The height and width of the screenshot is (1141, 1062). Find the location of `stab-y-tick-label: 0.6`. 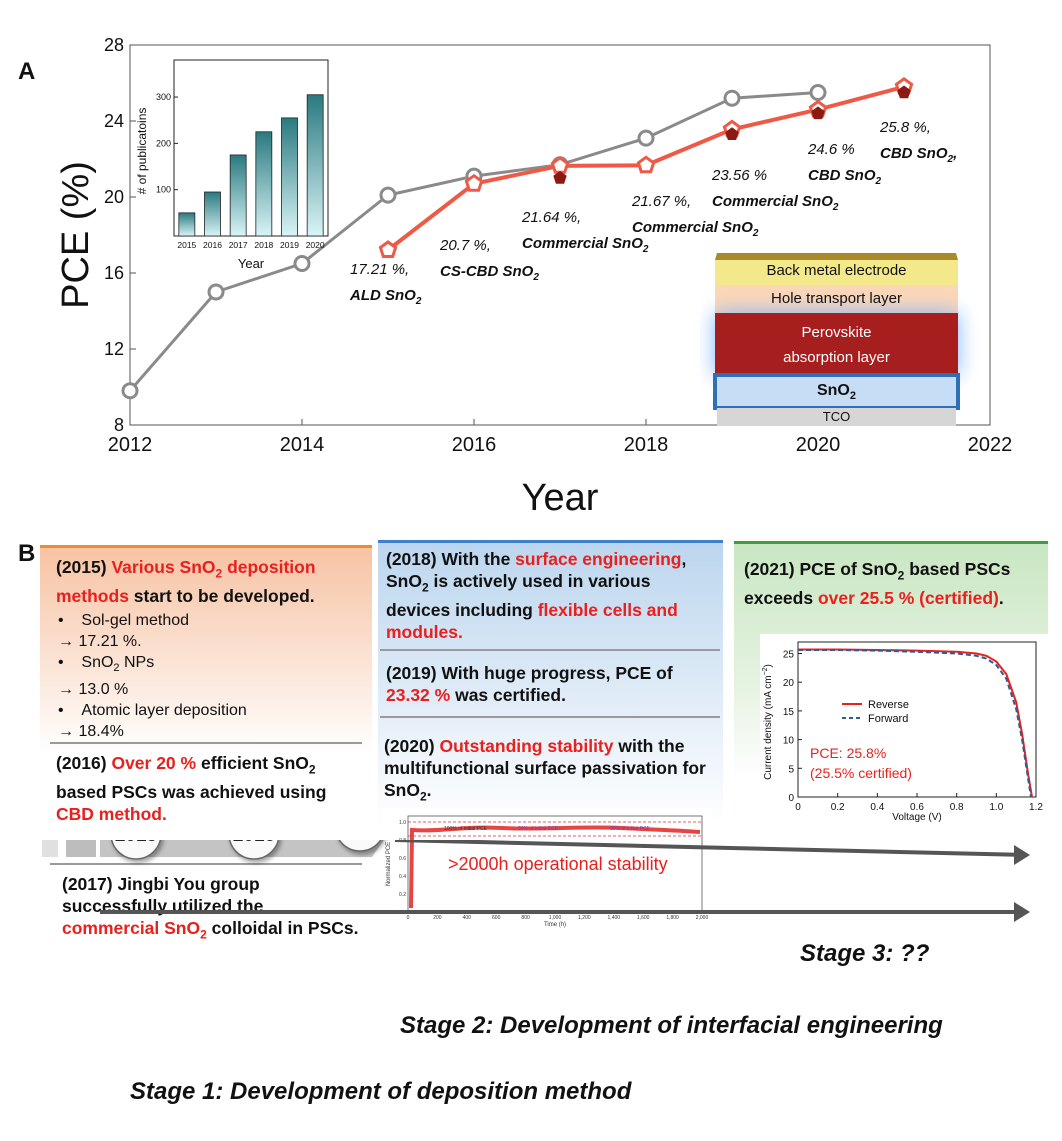

stab-y-tick-label: 0.6 is located at coordinates (402, 859).